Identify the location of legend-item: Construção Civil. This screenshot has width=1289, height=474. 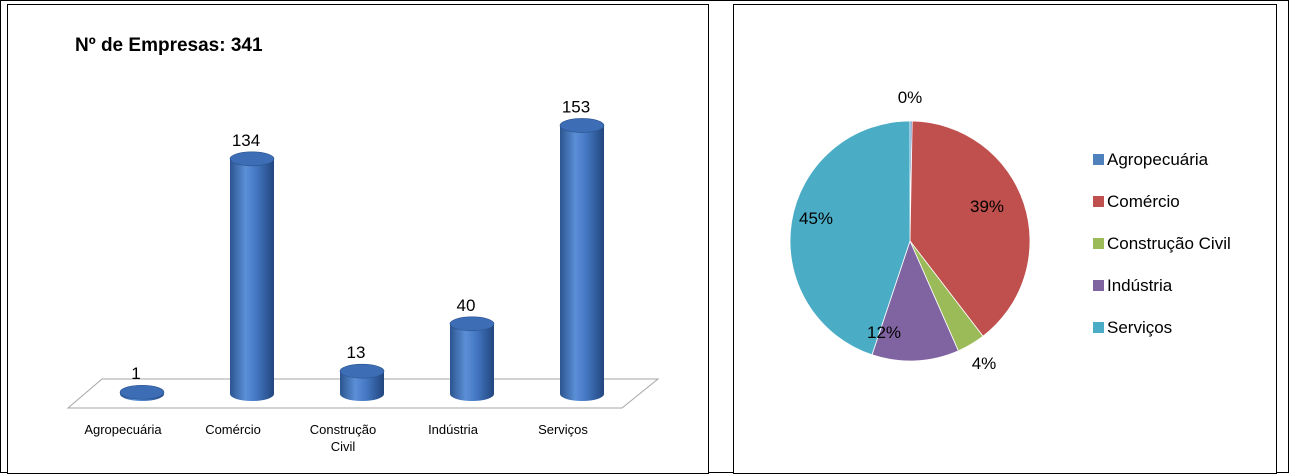
(1162, 243).